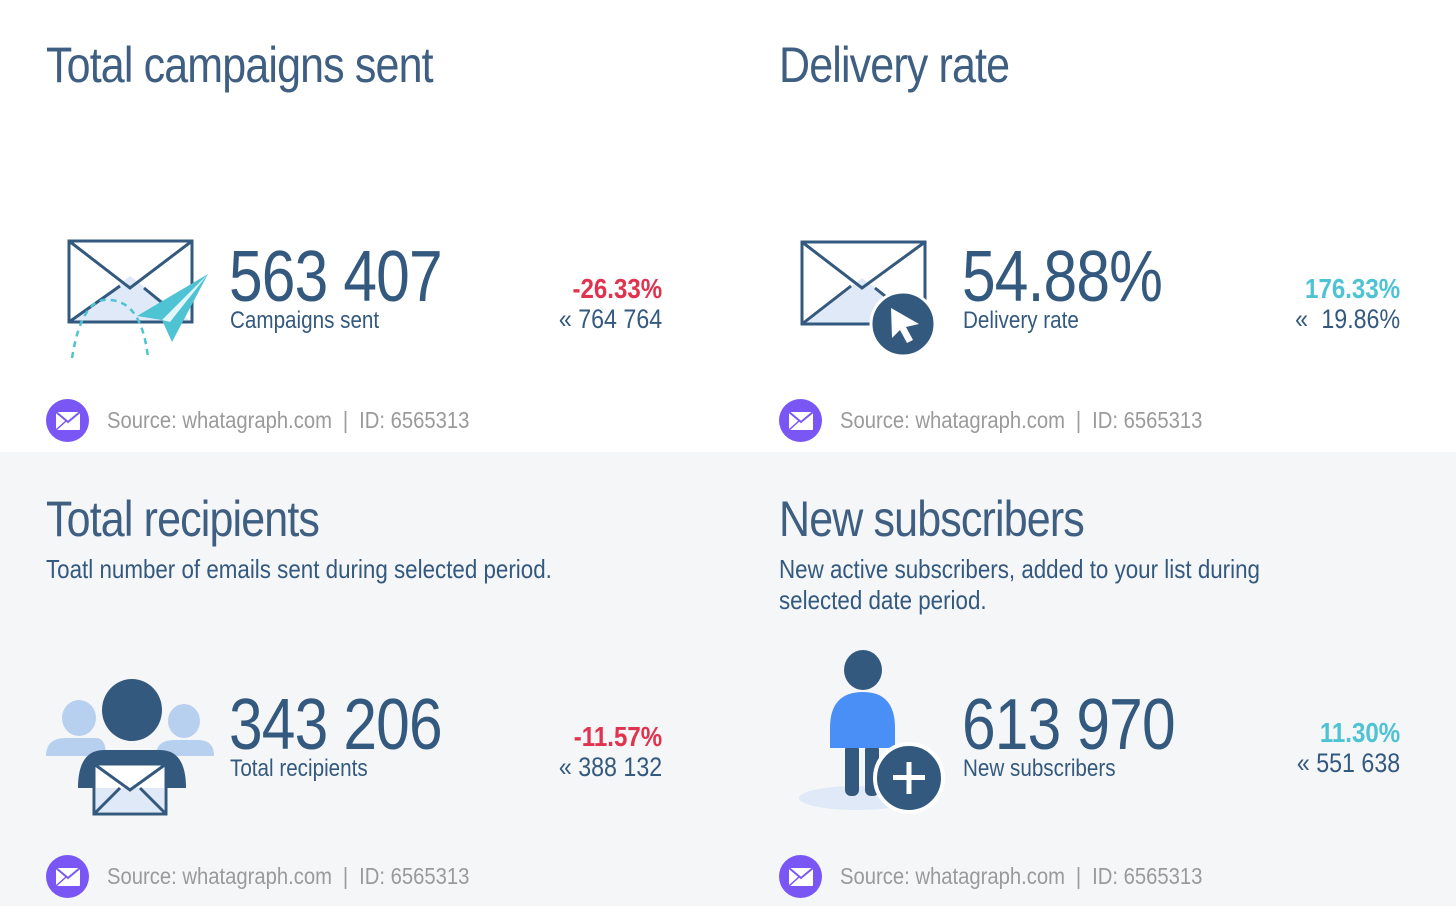  What do you see at coordinates (1352, 288) in the screenshot?
I see `change-percent: 176.33%` at bounding box center [1352, 288].